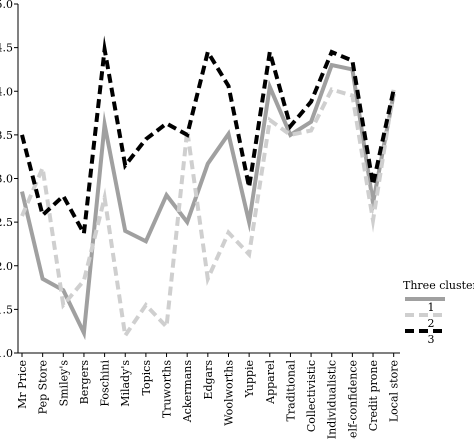 This screenshot has width=474, height=439. What do you see at coordinates (43, 387) in the screenshot?
I see `x-tick-label: Pep Store` at bounding box center [43, 387].